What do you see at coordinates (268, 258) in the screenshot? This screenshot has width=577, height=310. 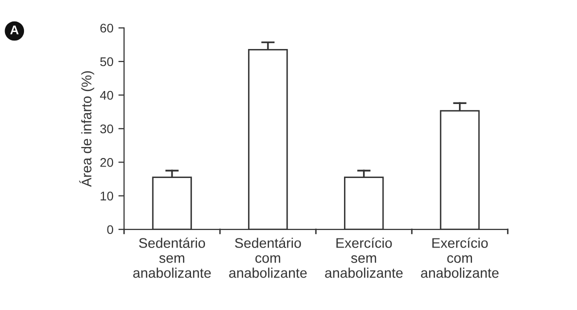 I see `x-tick-label: Sedentário com anabolizante` at bounding box center [268, 258].